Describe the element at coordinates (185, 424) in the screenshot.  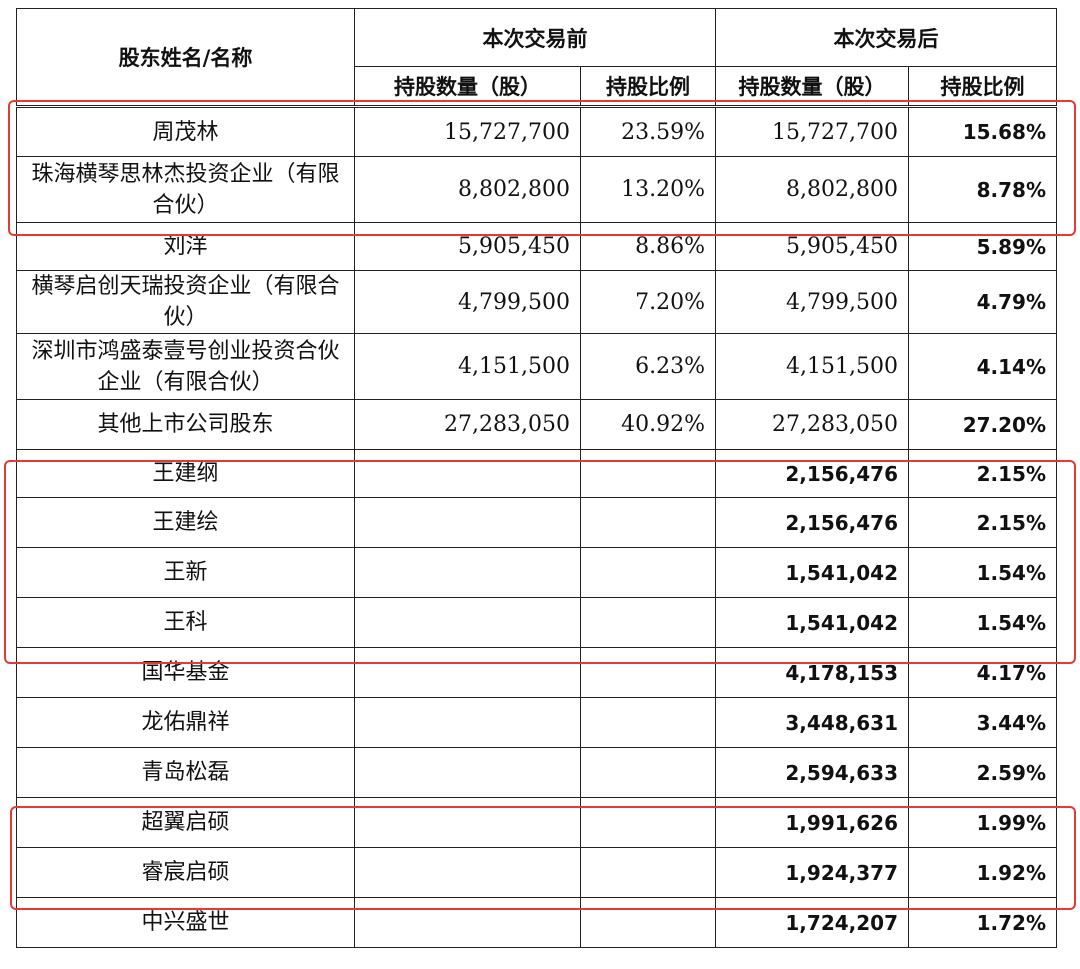
I see `shareholder-name: 其他上市公司股东` at that location.